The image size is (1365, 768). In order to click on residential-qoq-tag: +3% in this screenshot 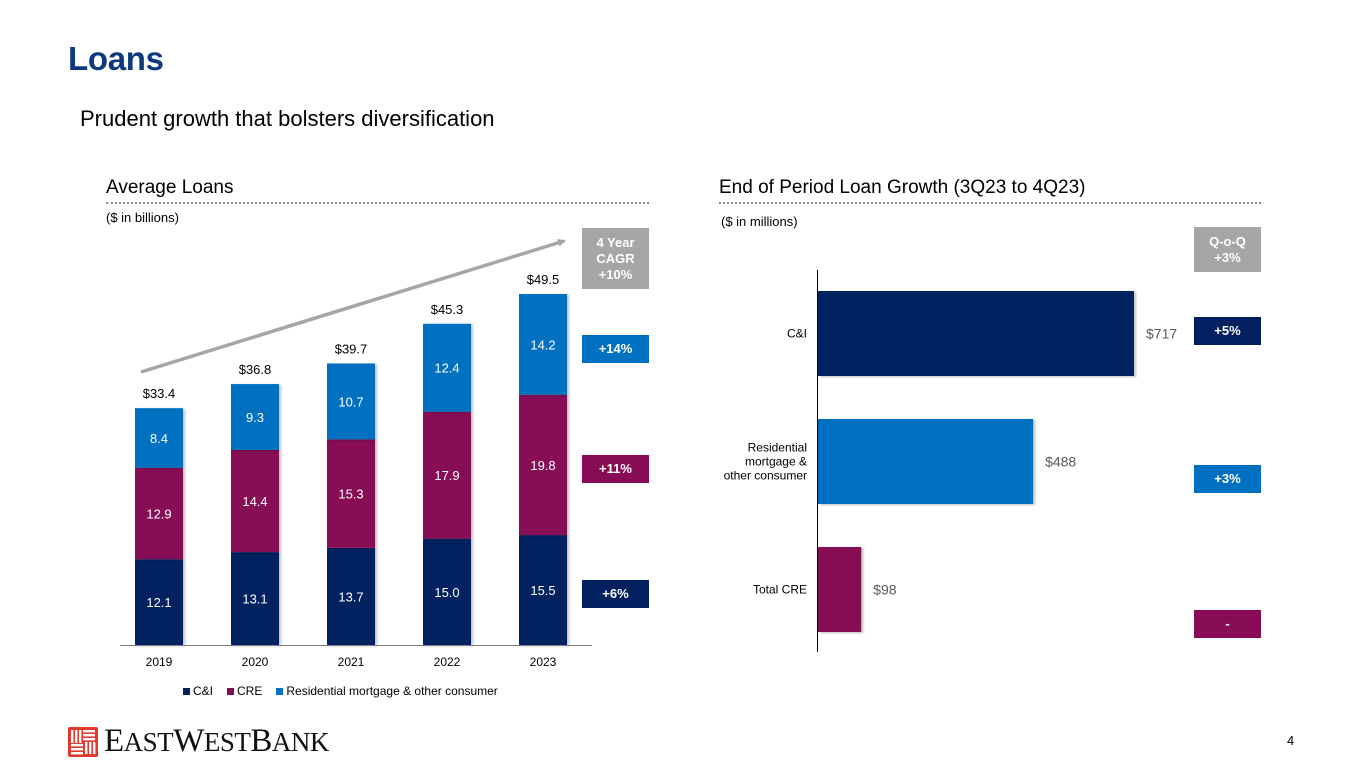, I will do `click(1227, 479)`.